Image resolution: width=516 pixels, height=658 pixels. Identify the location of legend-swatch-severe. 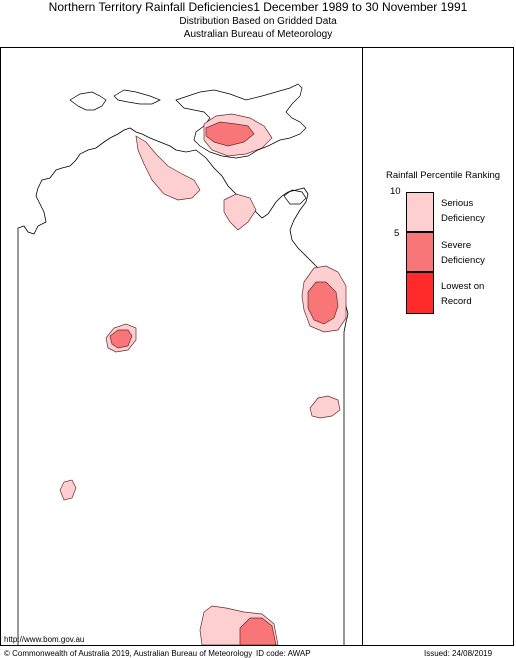
(420, 252).